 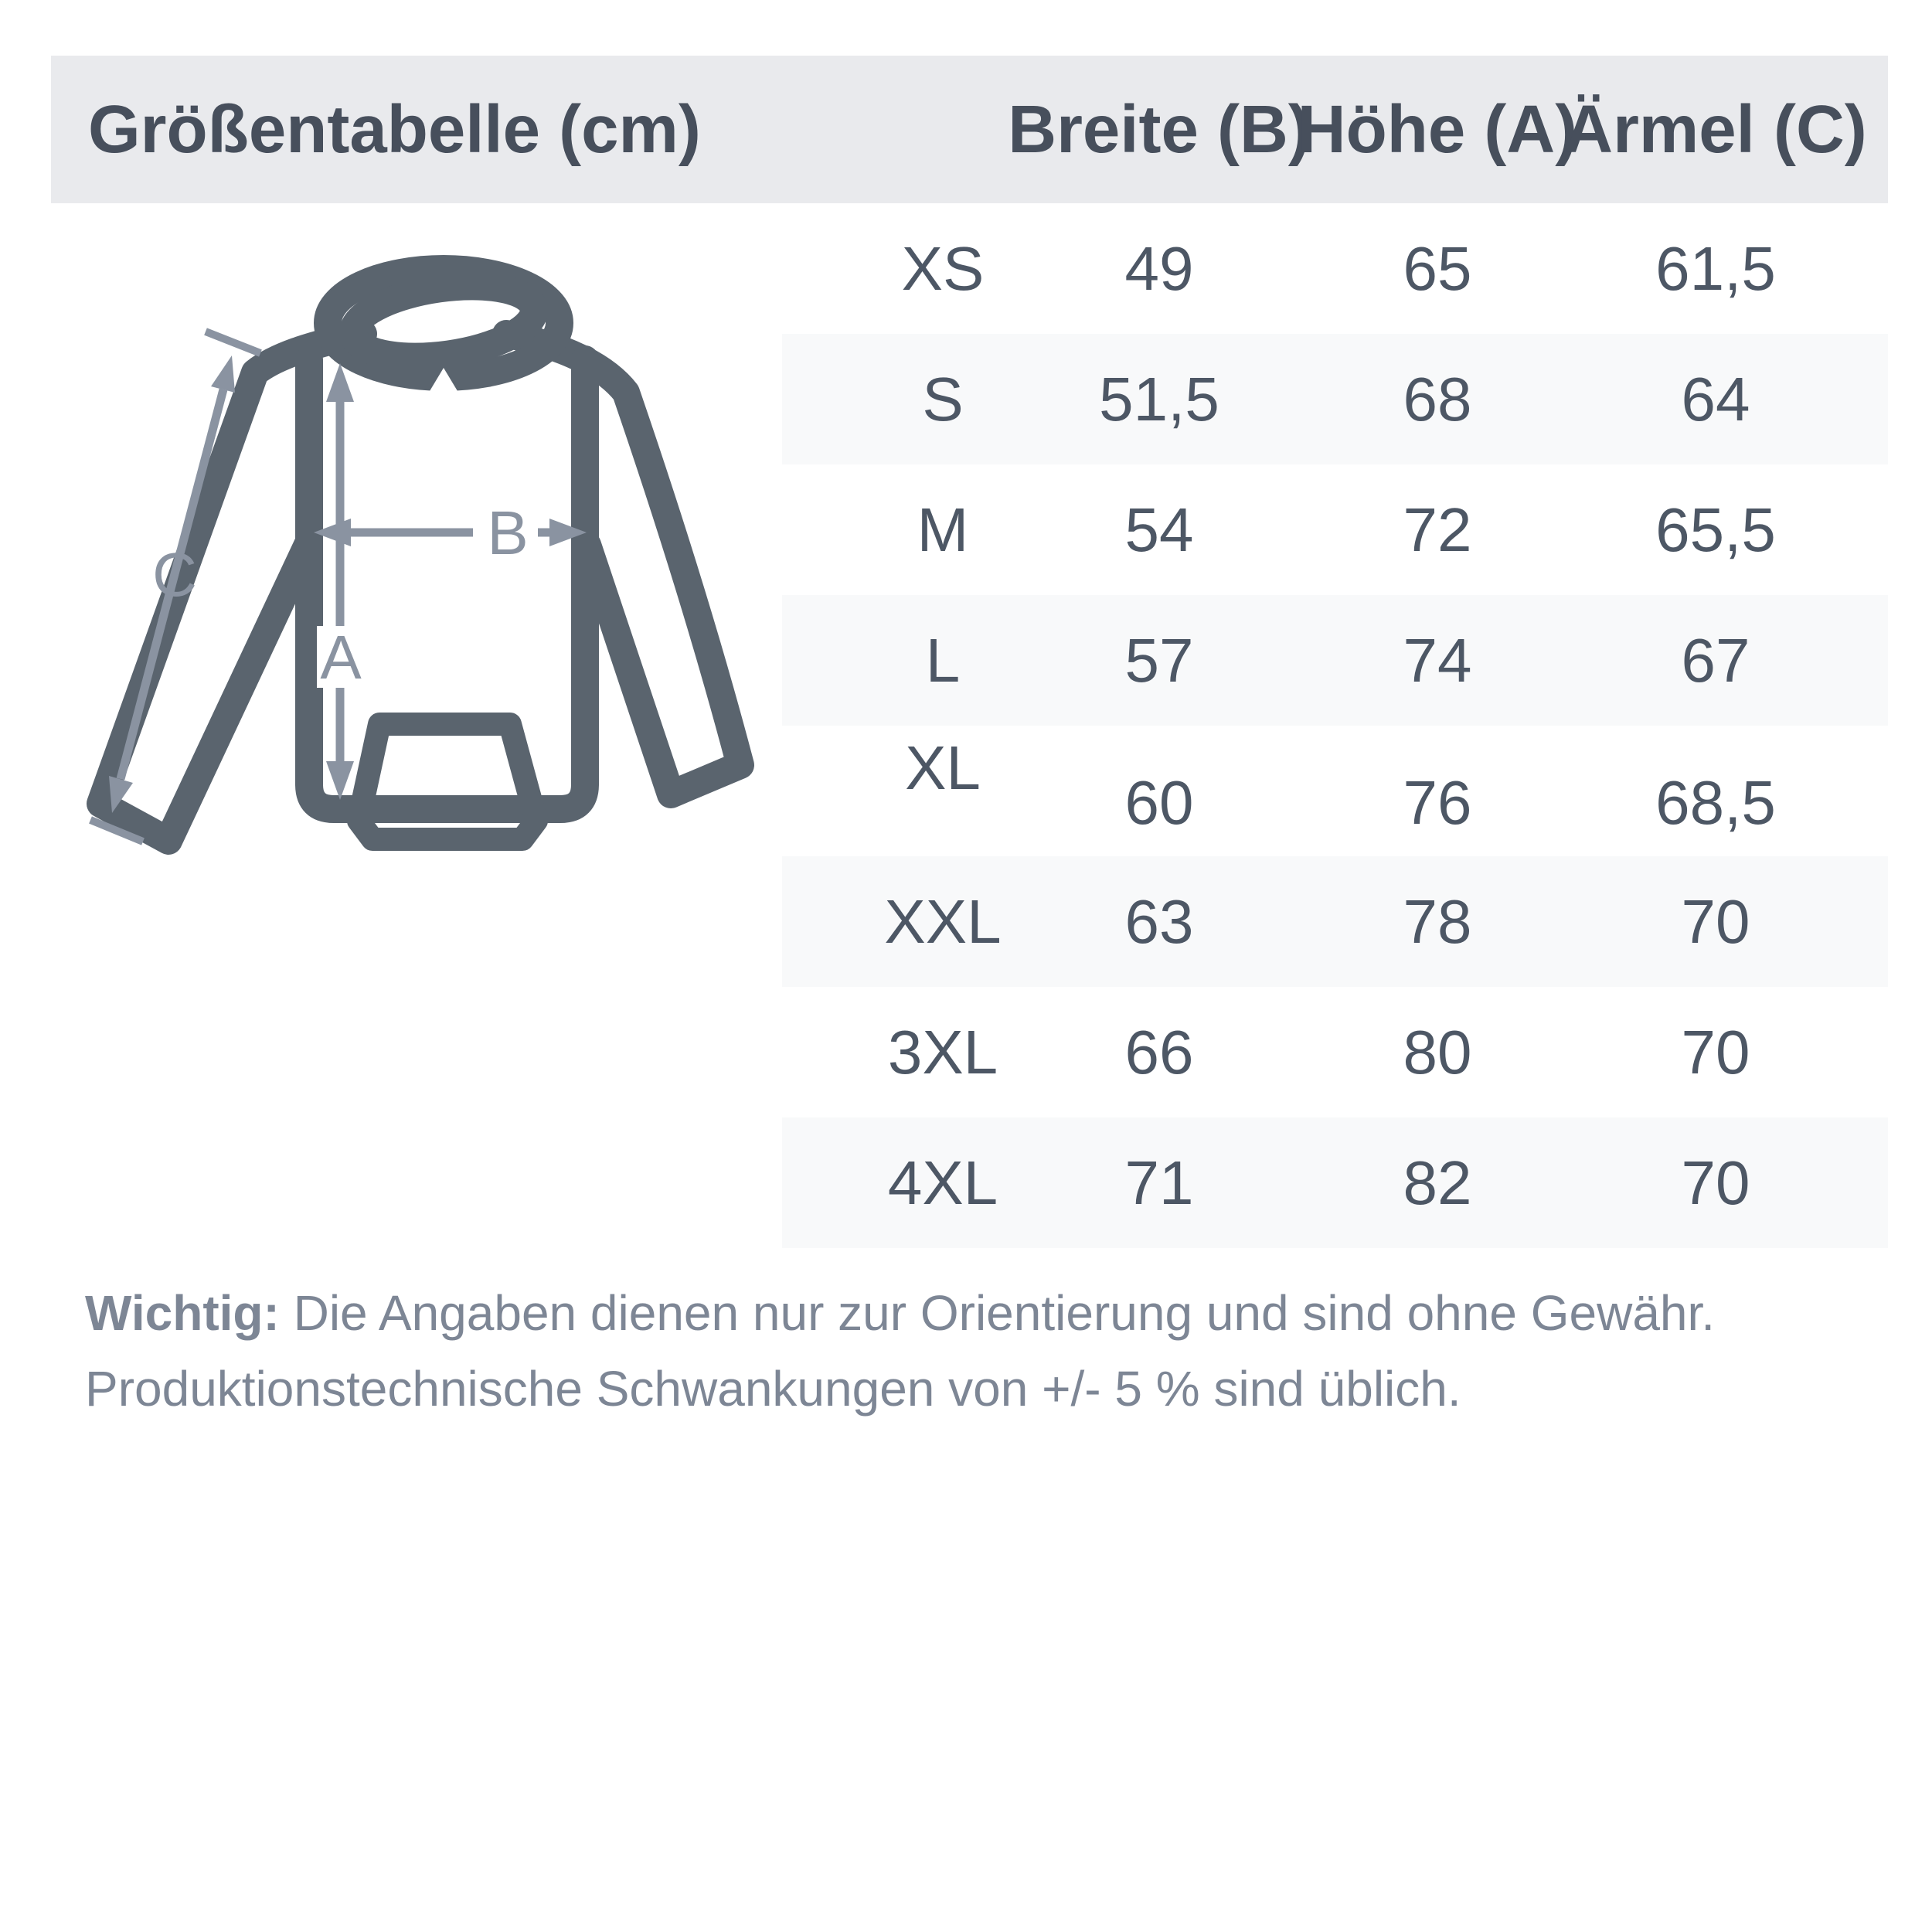 I want to click on hoodie-body, so click(x=447, y=584).